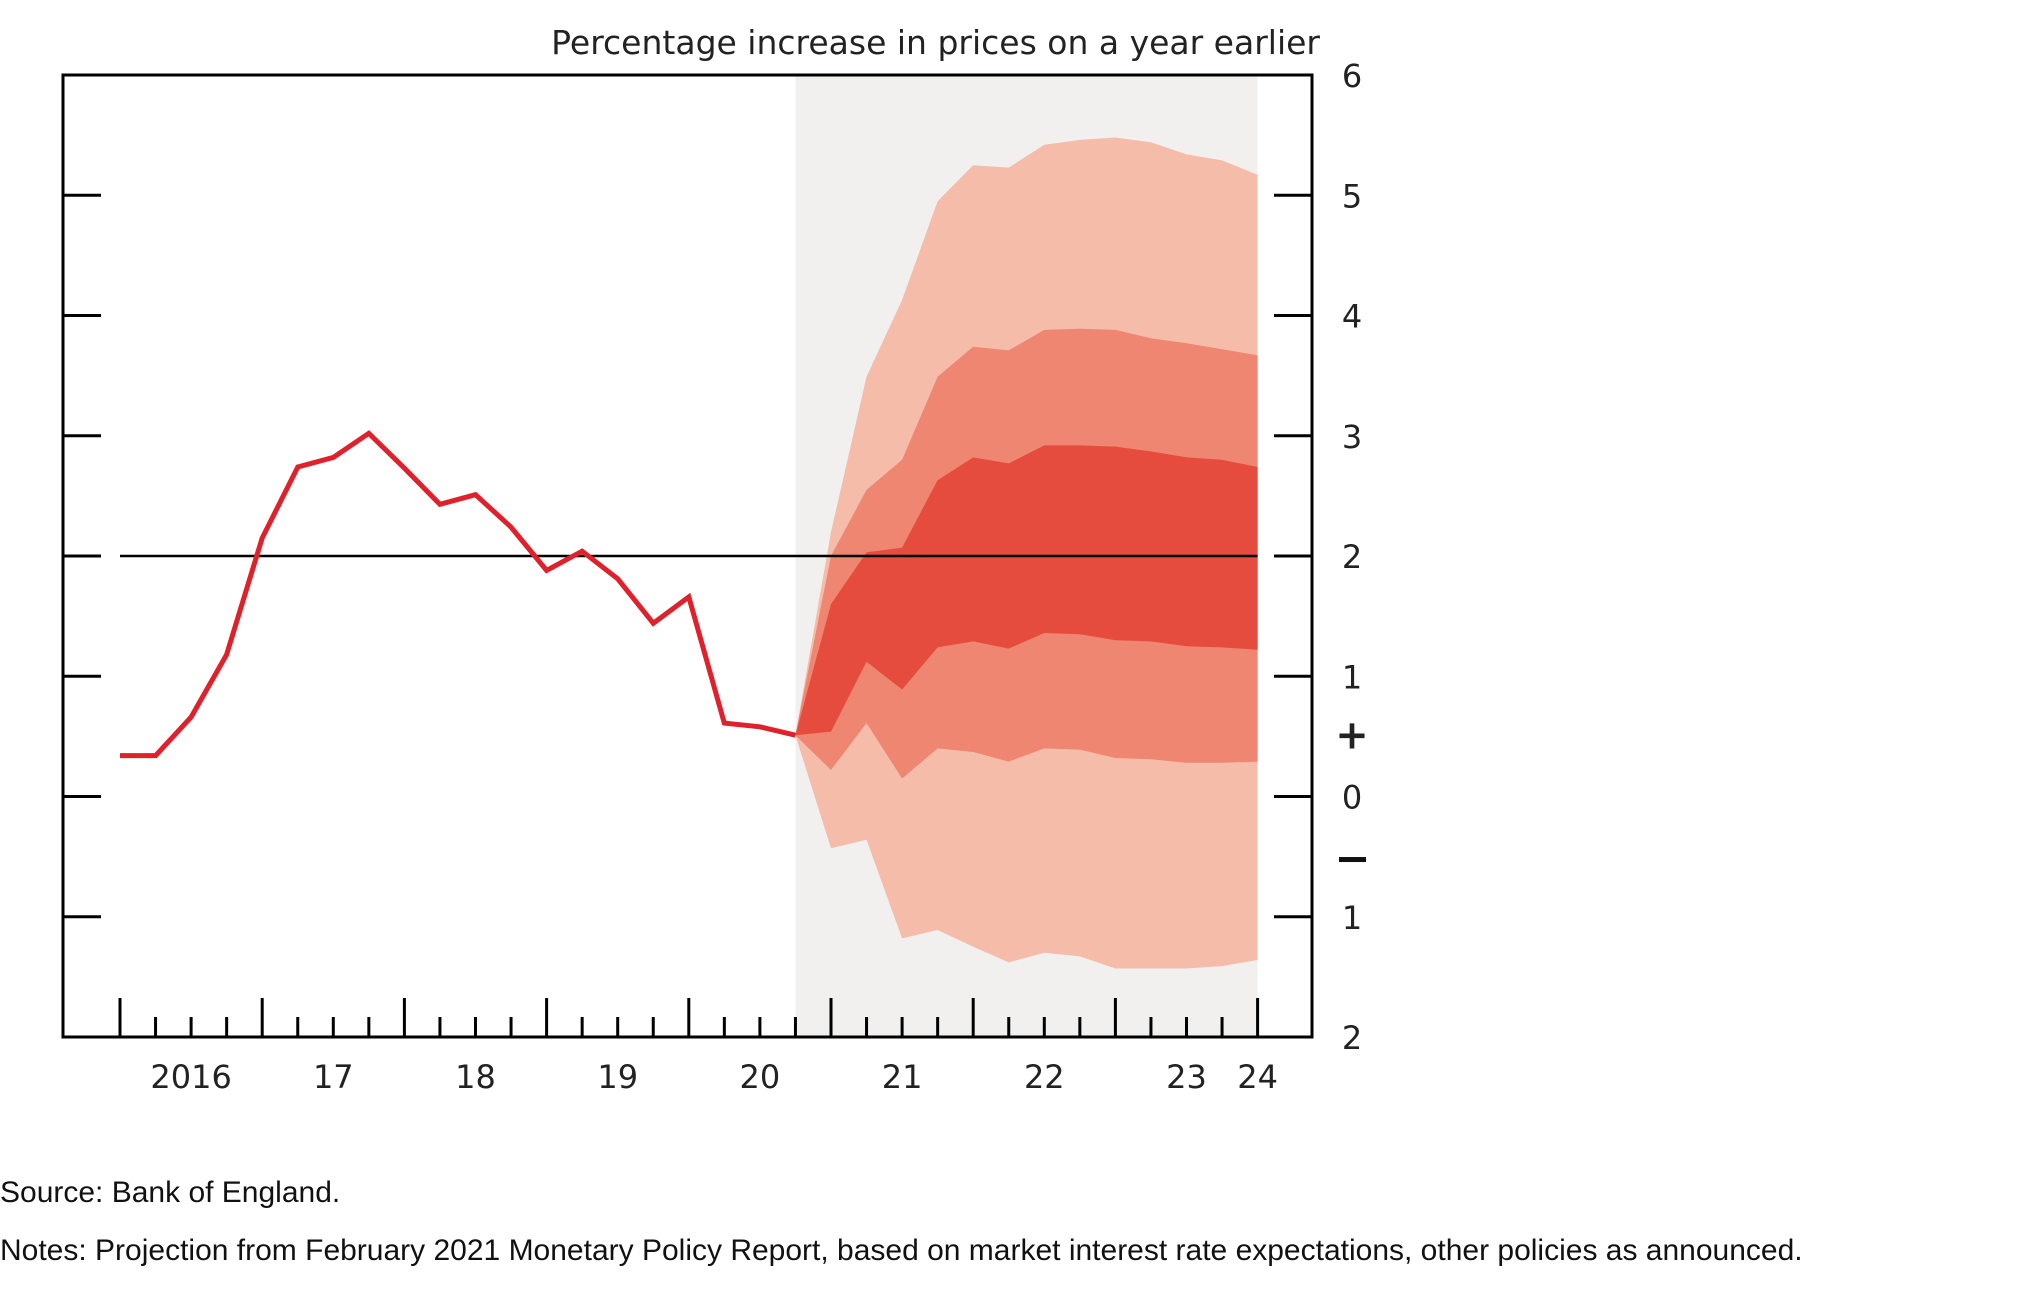 Image resolution: width=2022 pixels, height=1297 pixels. I want to click on y-tick-label: 0, so click(1352, 798).